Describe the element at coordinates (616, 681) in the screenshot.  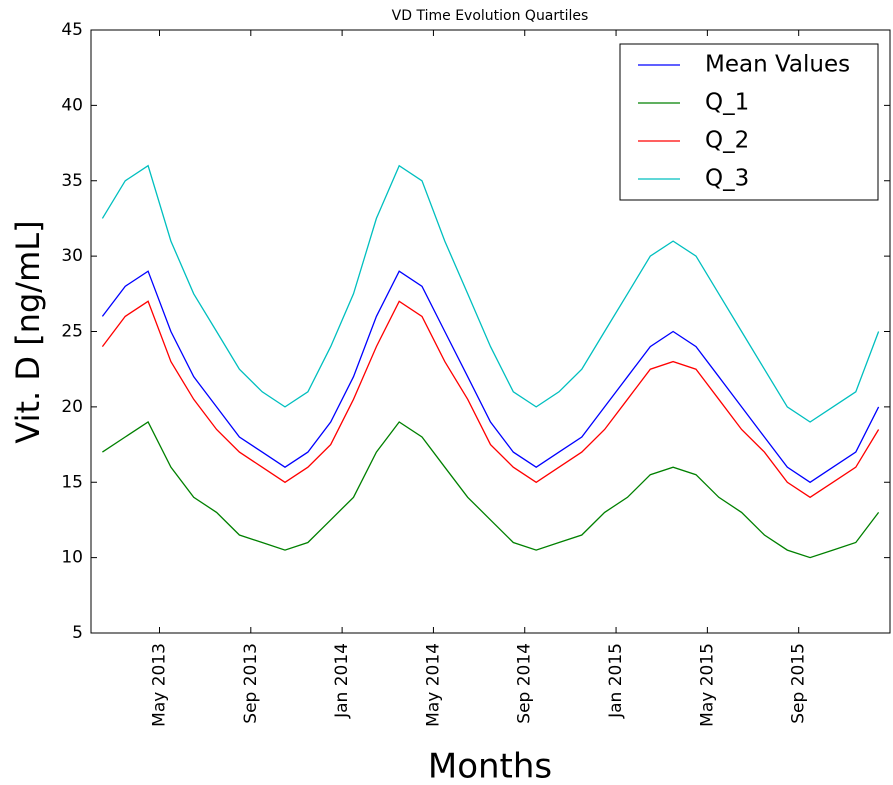
I see `x-tick-label: Jan 2015` at that location.